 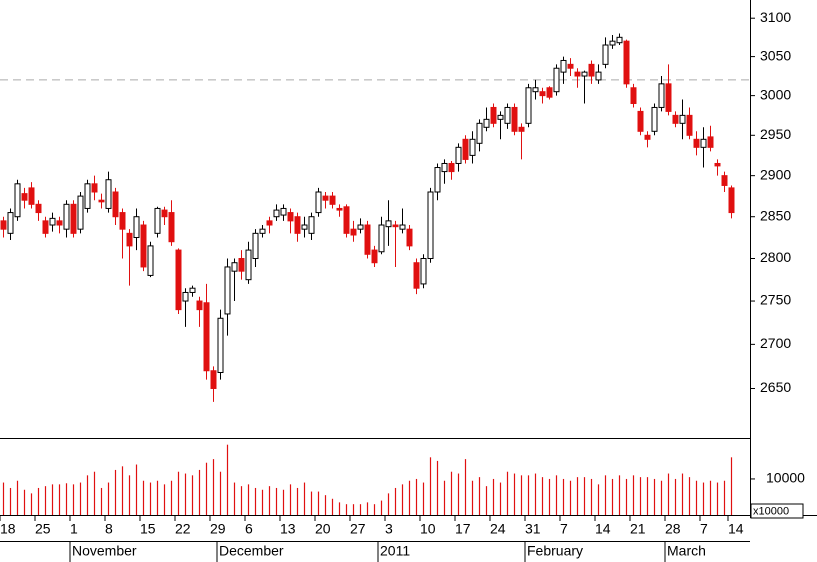 What do you see at coordinates (43, 529) in the screenshot?
I see `x-tick-label: 25` at bounding box center [43, 529].